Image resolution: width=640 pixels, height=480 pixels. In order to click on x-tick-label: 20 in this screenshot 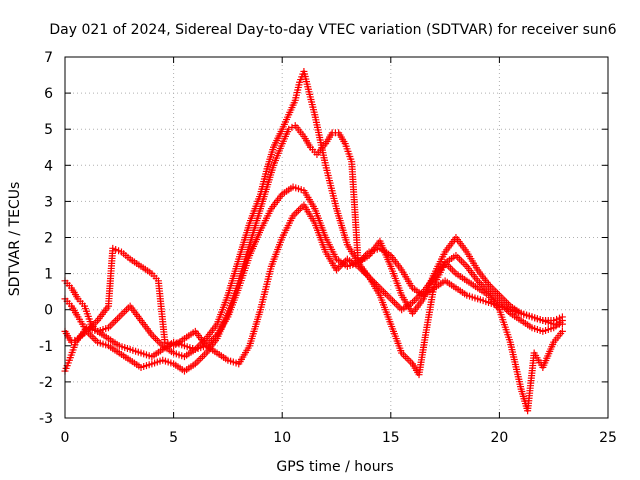, I will do `click(499, 438)`.